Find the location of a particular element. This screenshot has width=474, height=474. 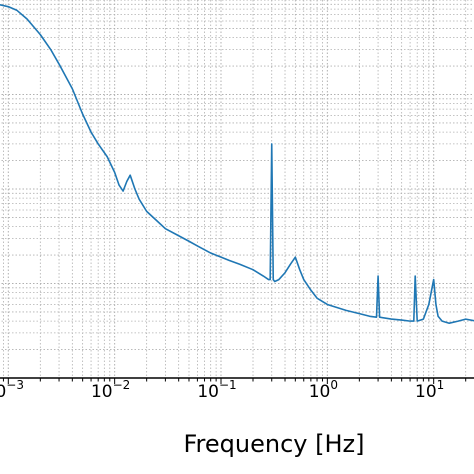

x-tick-label: 10⁻² is located at coordinates (110, 390).